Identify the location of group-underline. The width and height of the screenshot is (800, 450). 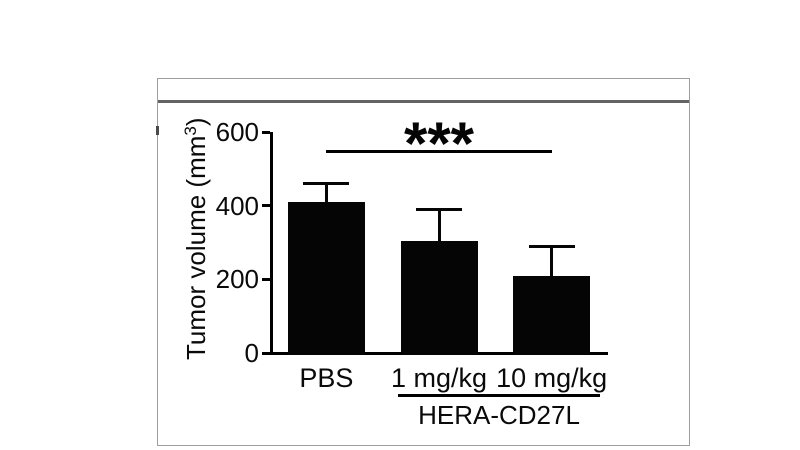
(499, 395).